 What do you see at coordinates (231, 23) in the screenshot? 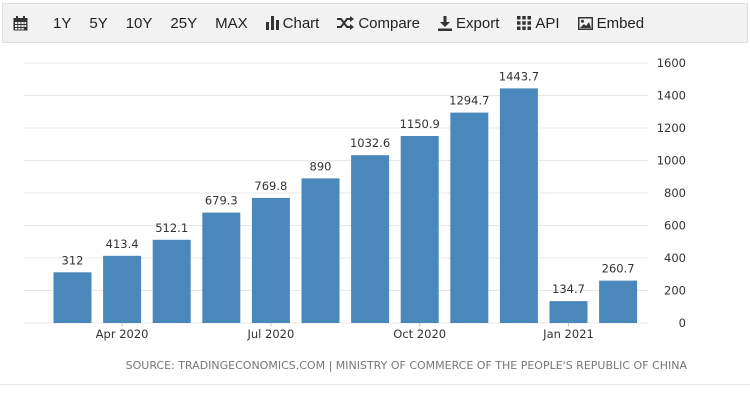
I see `range-max-button: MAX` at bounding box center [231, 23].